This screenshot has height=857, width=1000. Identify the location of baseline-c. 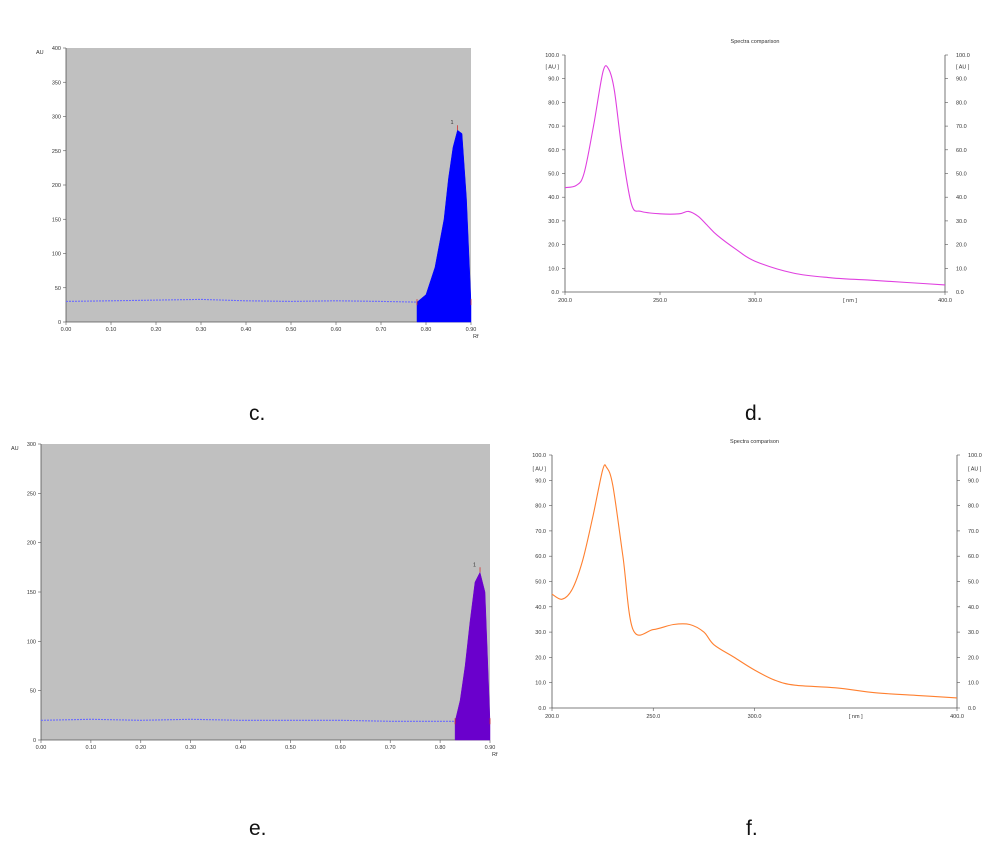
(241, 300).